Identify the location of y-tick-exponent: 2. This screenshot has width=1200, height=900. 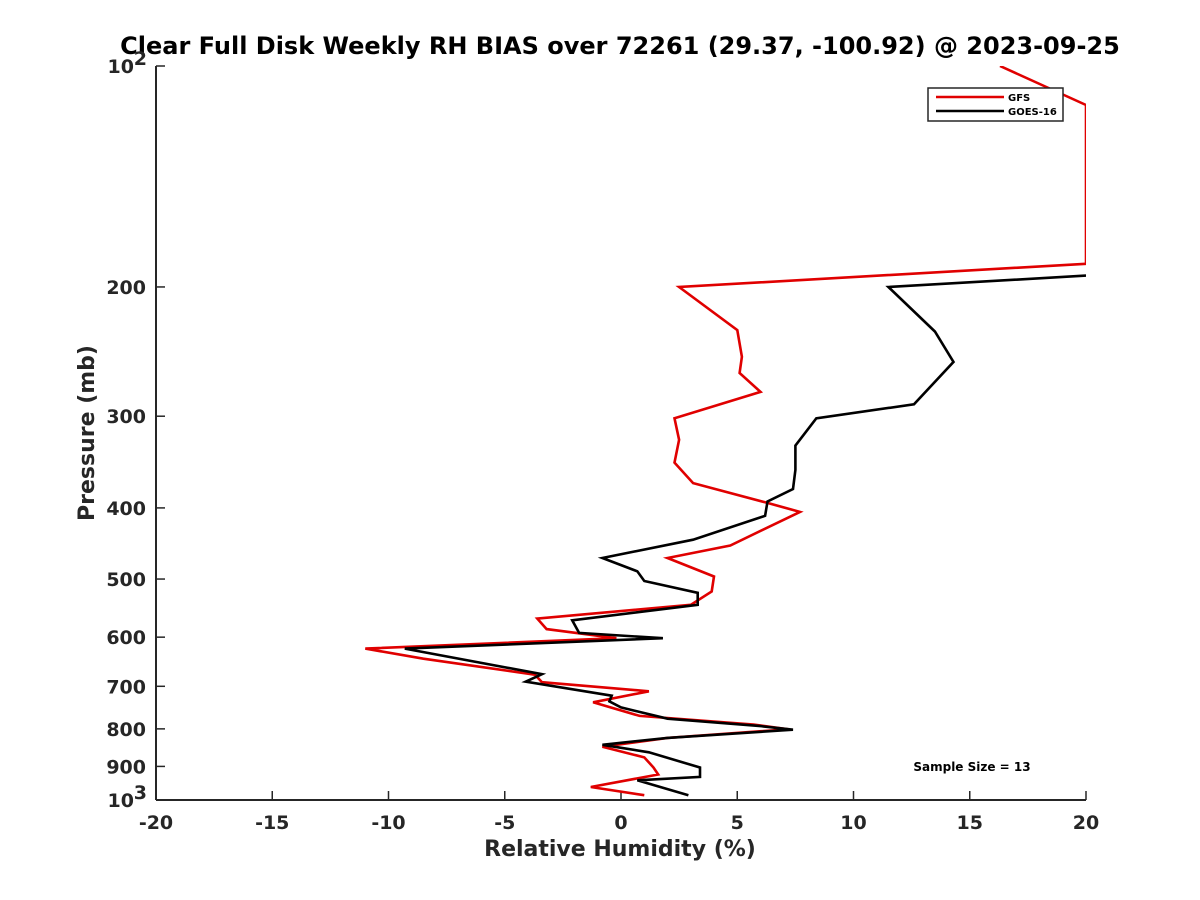
(140, 59).